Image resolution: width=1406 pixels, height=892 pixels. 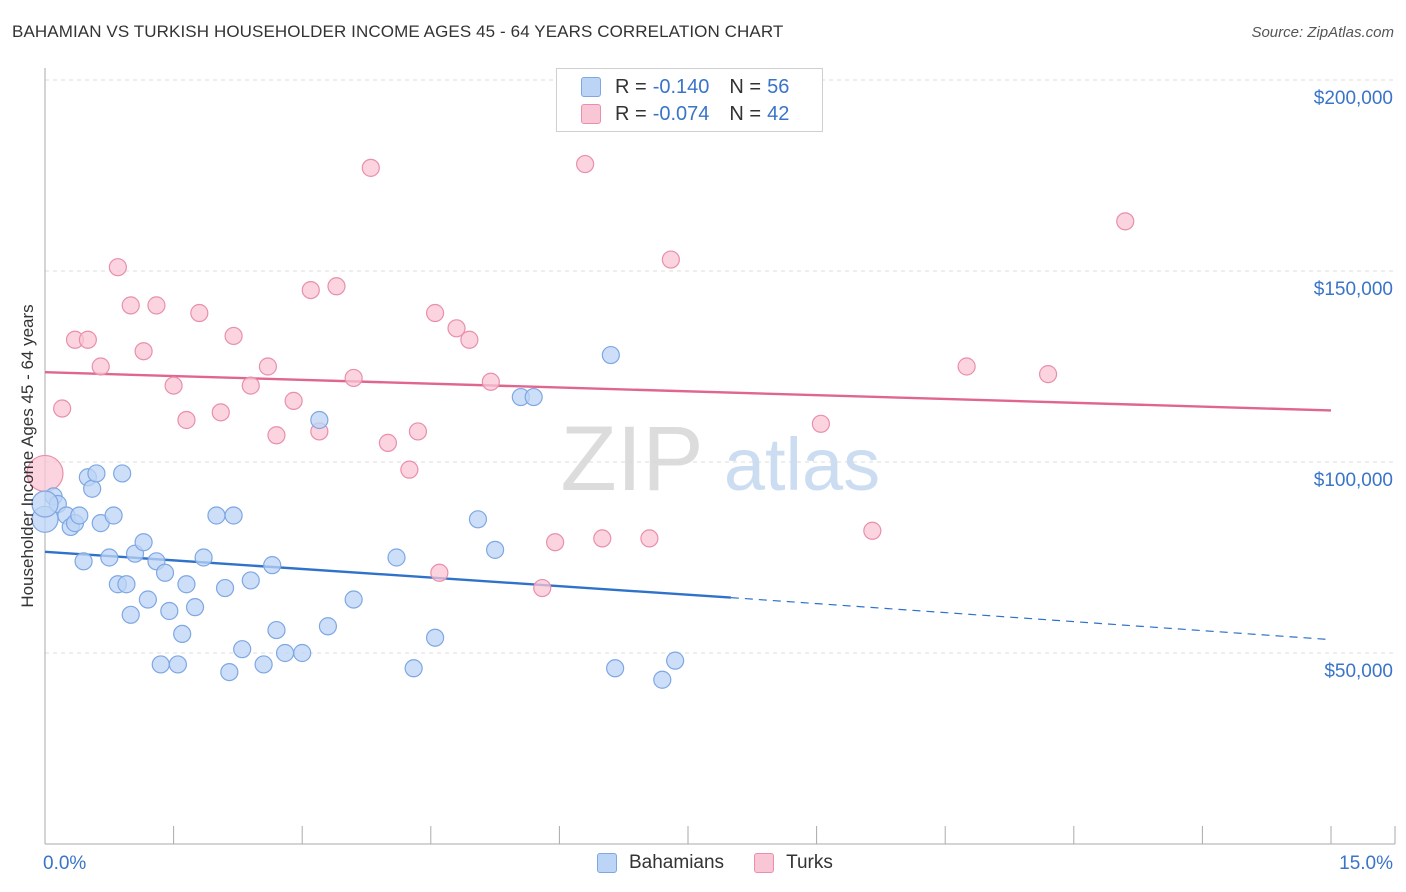 What do you see at coordinates (1353, 289) in the screenshot?
I see `y-tick-label: $150,000` at bounding box center [1353, 289].